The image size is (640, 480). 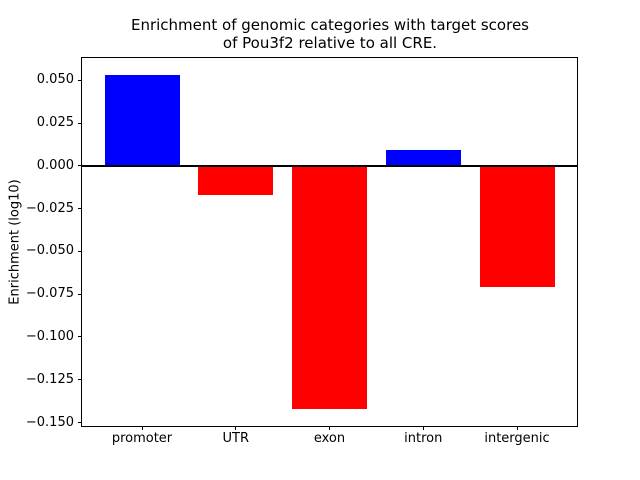 I want to click on y-axis-label: Enrichment (log10), so click(x=15, y=242).